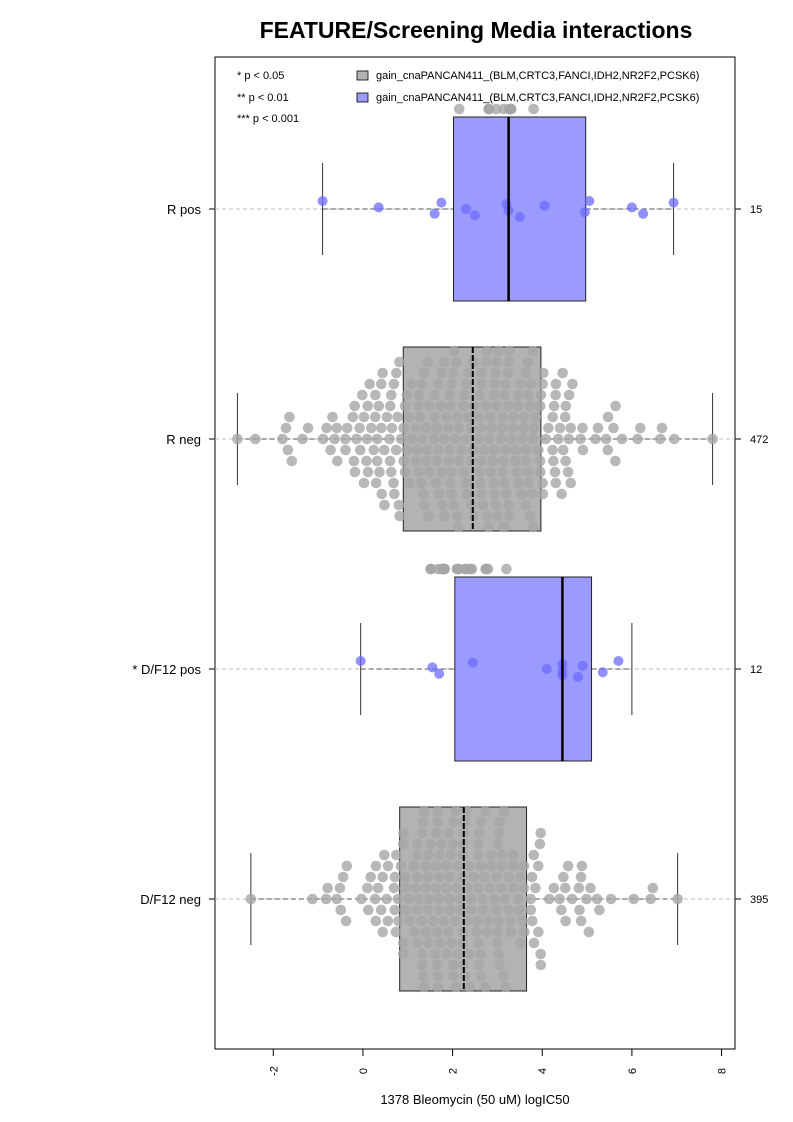 The width and height of the screenshot is (793, 1122). Describe the element at coordinates (166, 669) in the screenshot. I see `group-2-label: * D/F12 pos` at that location.